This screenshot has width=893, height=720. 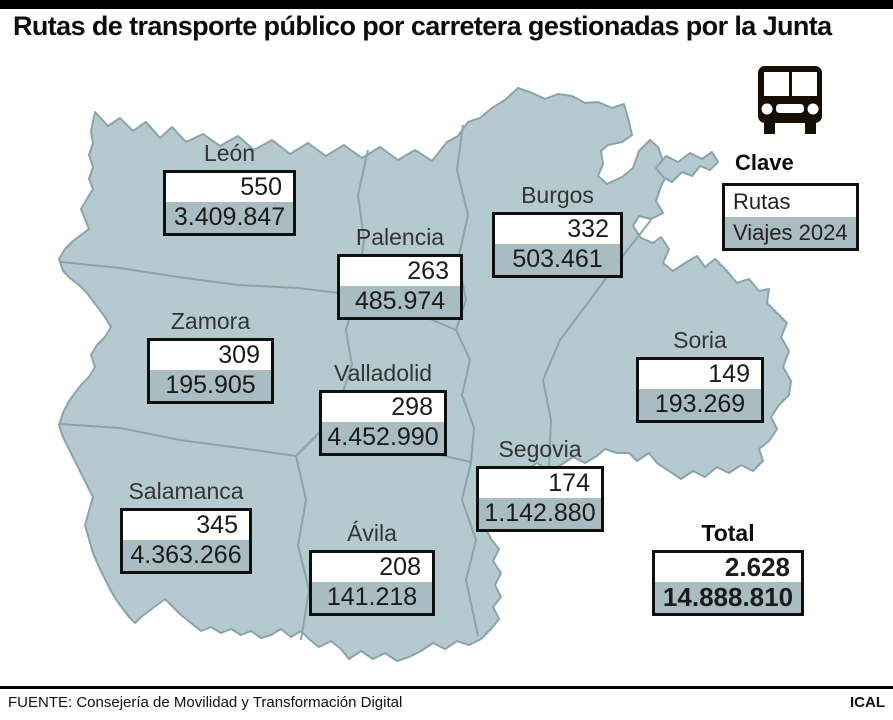 I want to click on province-leon: León 550 3.409.847, so click(x=229, y=188).